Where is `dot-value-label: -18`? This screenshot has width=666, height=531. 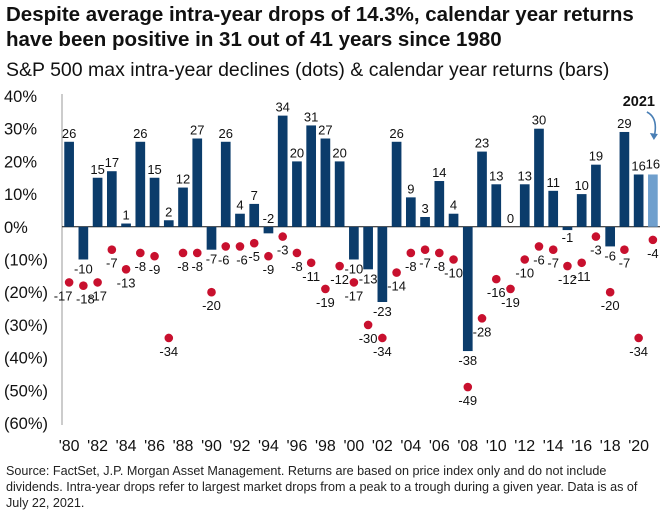 dot-value-label: -18 is located at coordinates (85, 299).